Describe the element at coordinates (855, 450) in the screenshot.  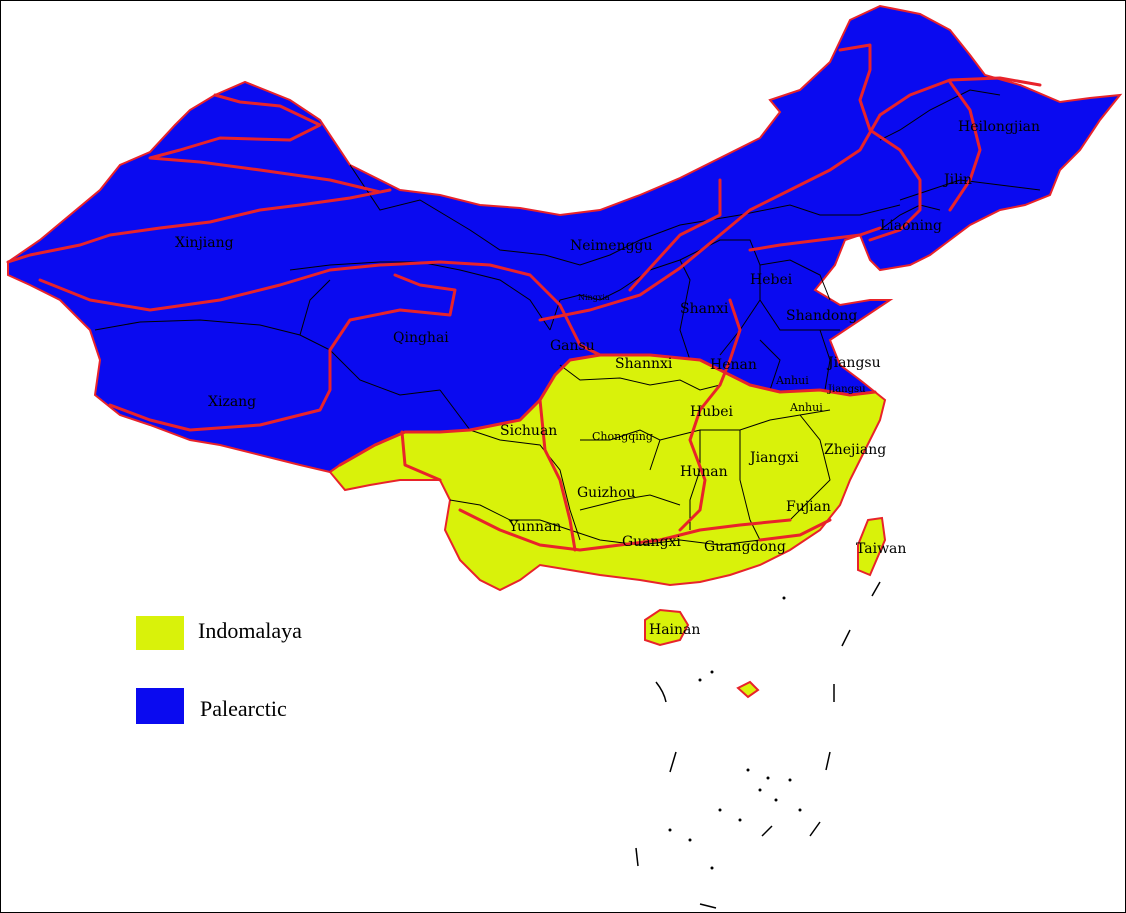
I see `label-zhejiang: Zhejiang` at that location.